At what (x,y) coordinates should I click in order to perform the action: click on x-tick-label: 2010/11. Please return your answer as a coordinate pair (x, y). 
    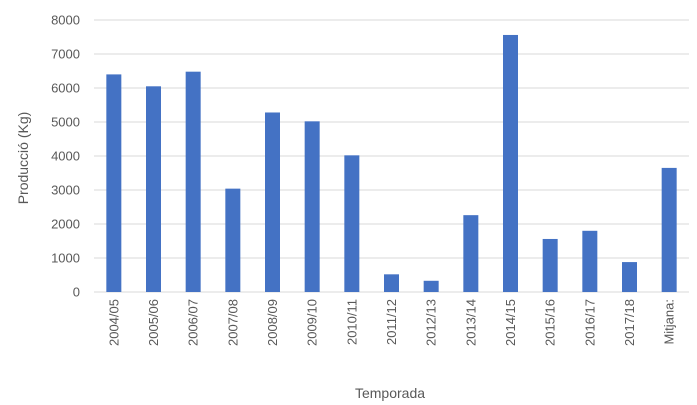
    Looking at the image, I should click on (351, 322).